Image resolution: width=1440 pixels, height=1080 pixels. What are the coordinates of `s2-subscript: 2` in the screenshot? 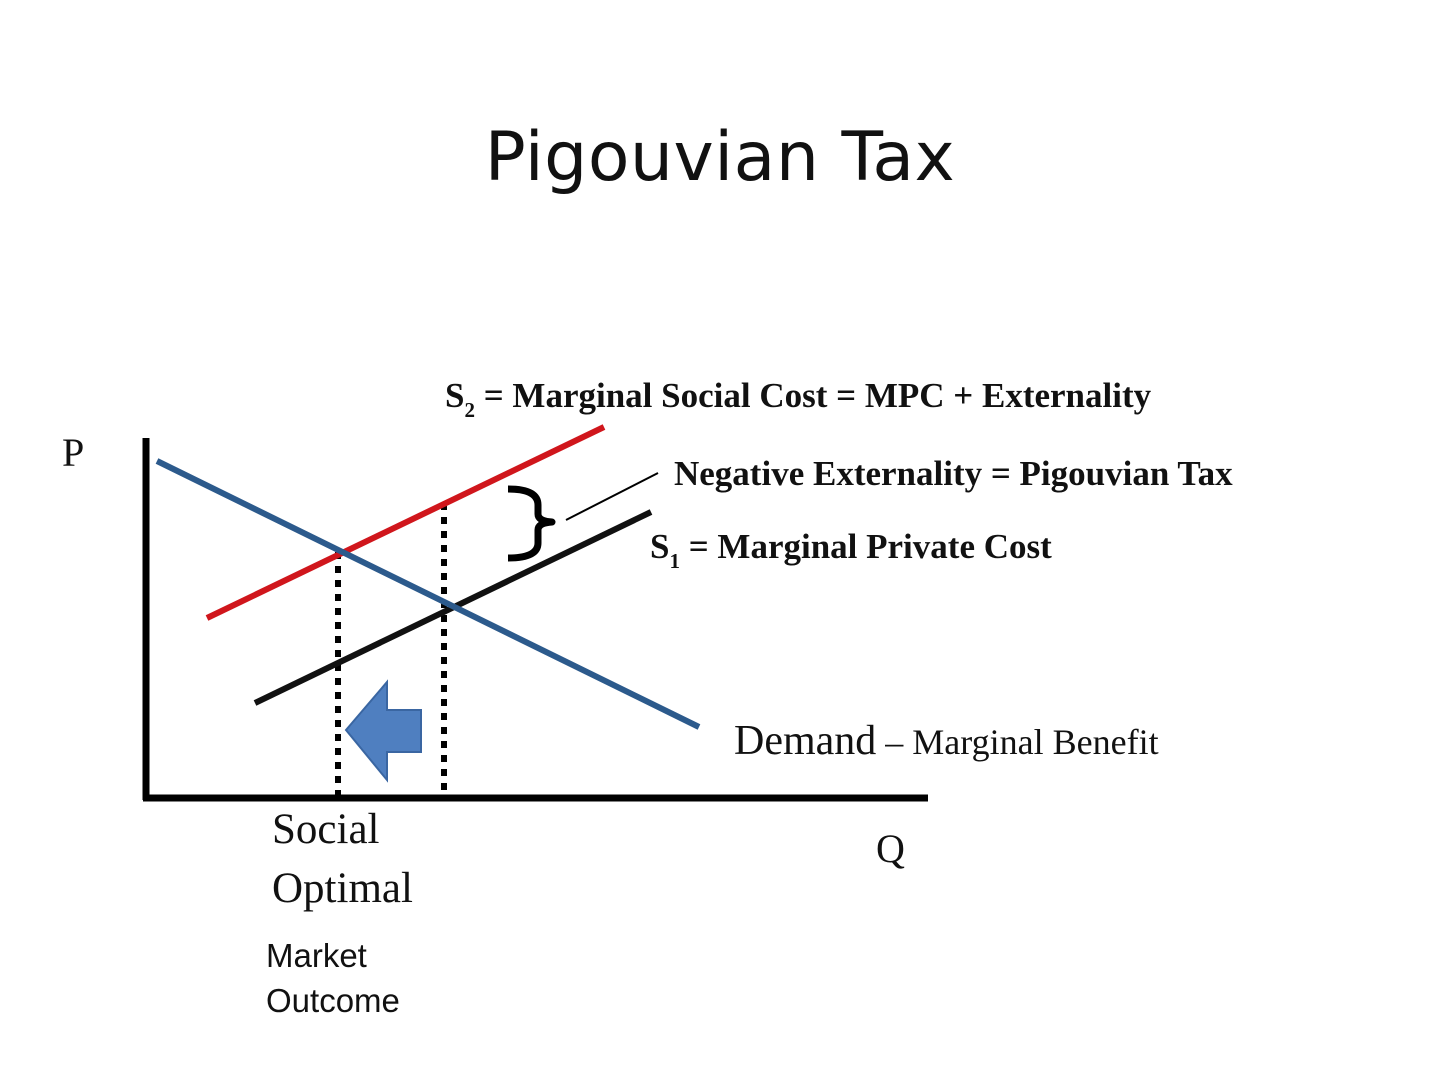 It's located at (469, 410).